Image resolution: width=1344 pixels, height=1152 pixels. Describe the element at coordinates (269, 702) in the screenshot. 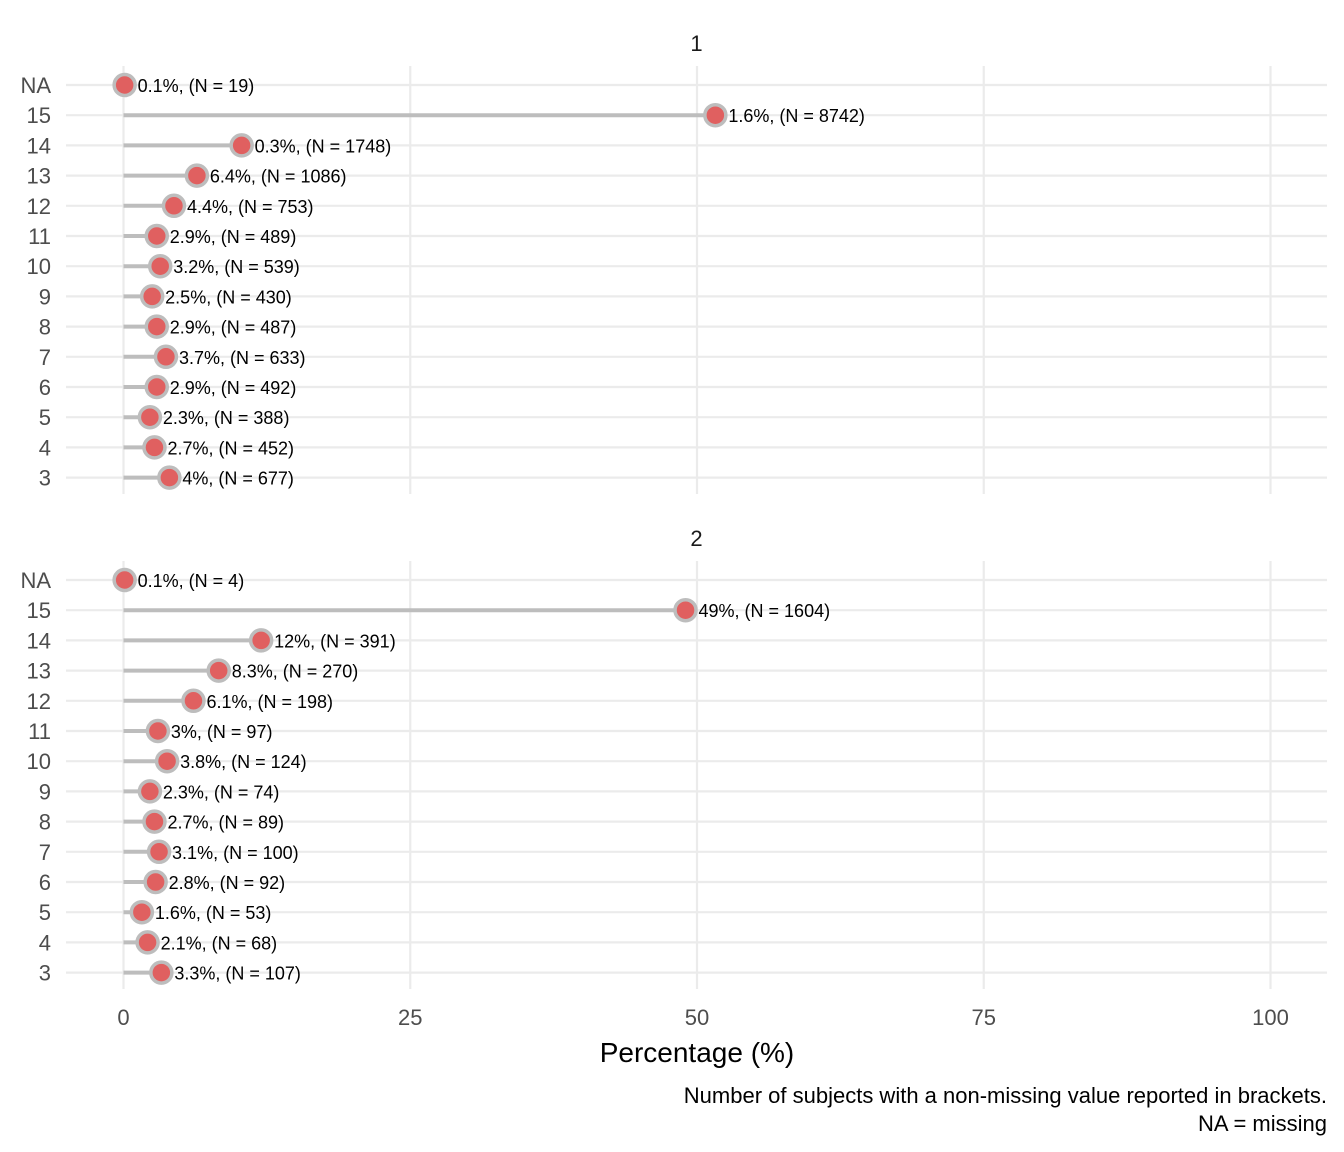

I see `data-label: 6.1%, (N = 198)` at that location.